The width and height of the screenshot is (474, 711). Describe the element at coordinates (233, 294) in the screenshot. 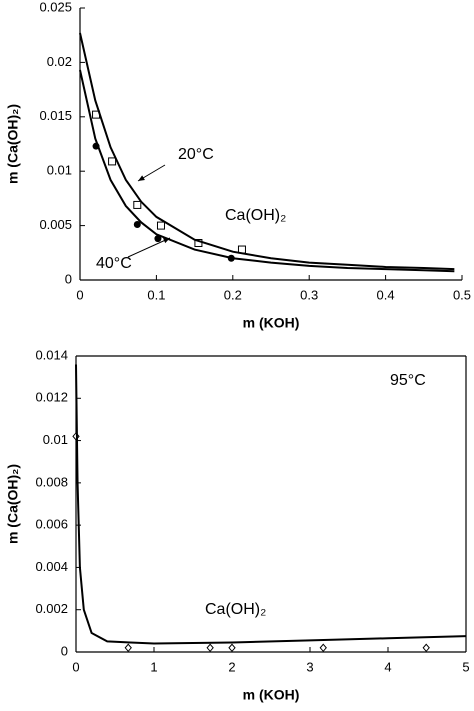

I see `x-tick-label: 0.2` at that location.